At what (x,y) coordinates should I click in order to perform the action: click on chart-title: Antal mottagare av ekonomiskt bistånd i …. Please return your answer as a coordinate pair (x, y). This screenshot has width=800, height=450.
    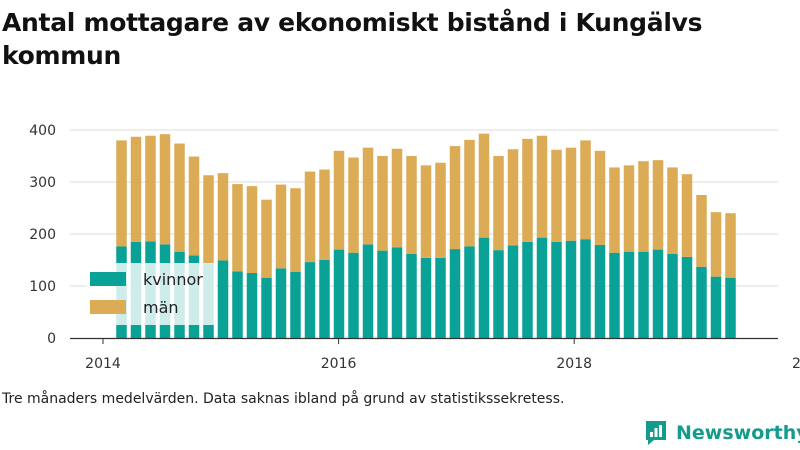
    Looking at the image, I should click on (352, 39).